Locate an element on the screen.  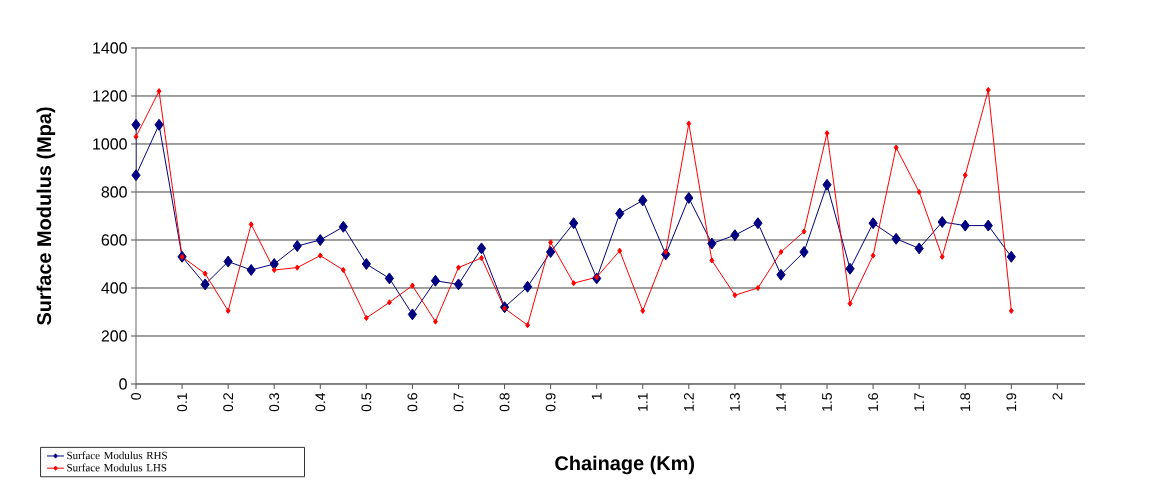
x-tick-label: 0.3 is located at coordinates (274, 402).